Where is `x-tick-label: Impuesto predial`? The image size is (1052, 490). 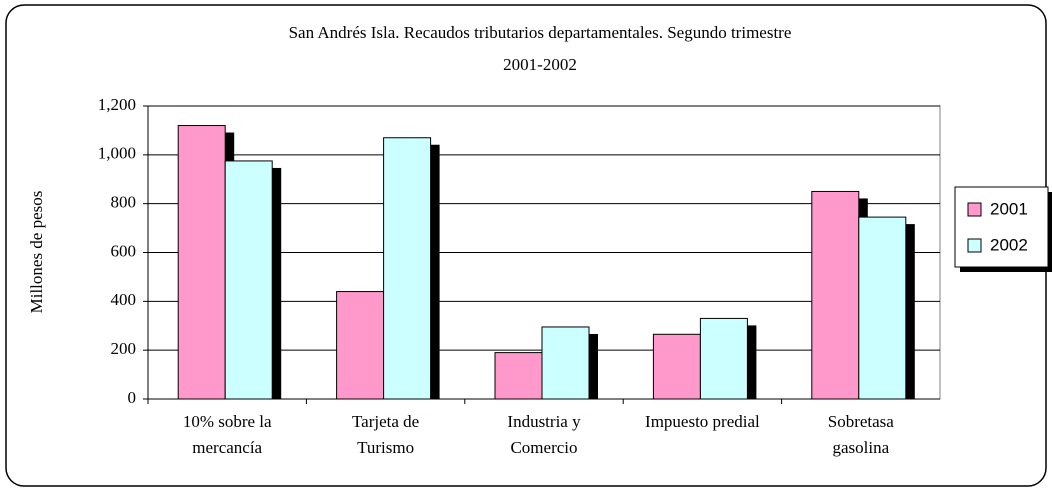
x-tick-label: Impuesto predial is located at coordinates (702, 421).